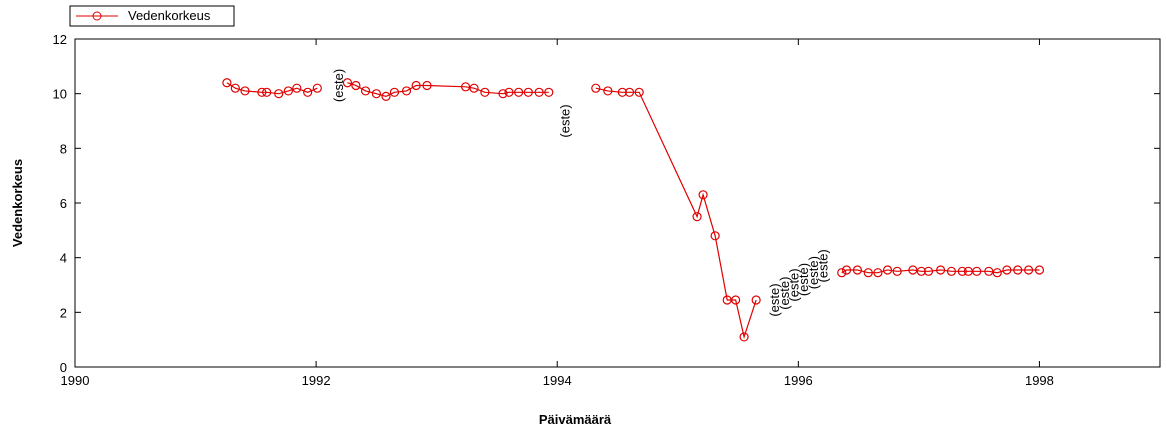  Describe the element at coordinates (60, 94) in the screenshot. I see `y-tick-label: 10` at that location.